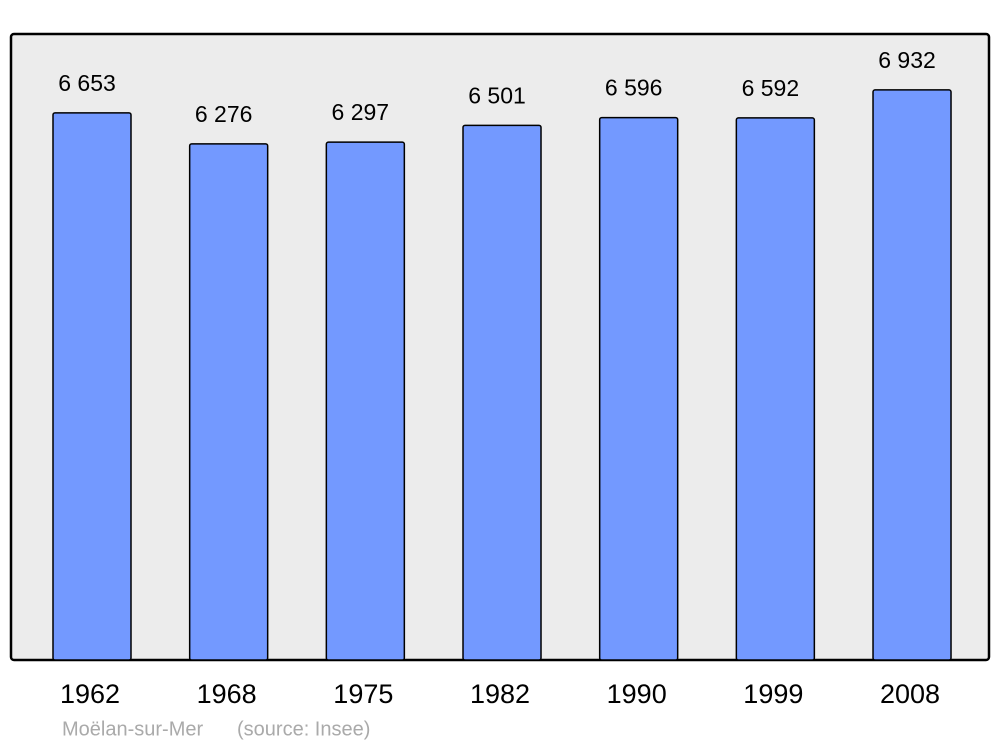  Describe the element at coordinates (634, 88) in the screenshot. I see `value-label: 6 596` at that location.